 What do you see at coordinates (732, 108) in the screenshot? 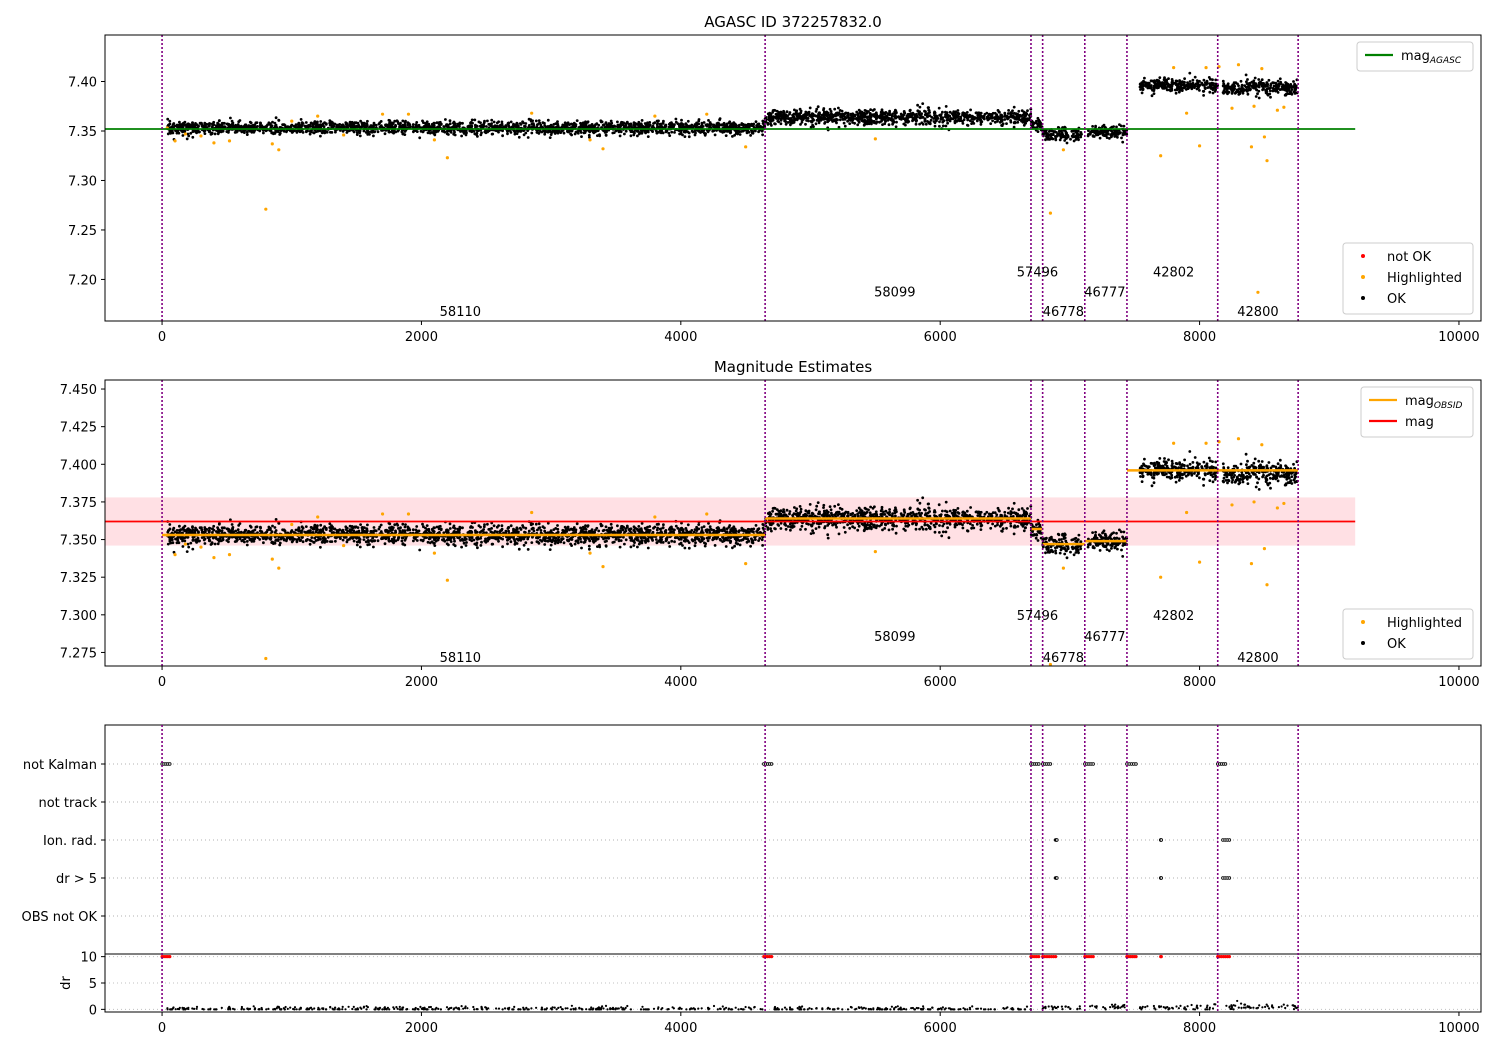
I see `ok-points` at bounding box center [732, 108].